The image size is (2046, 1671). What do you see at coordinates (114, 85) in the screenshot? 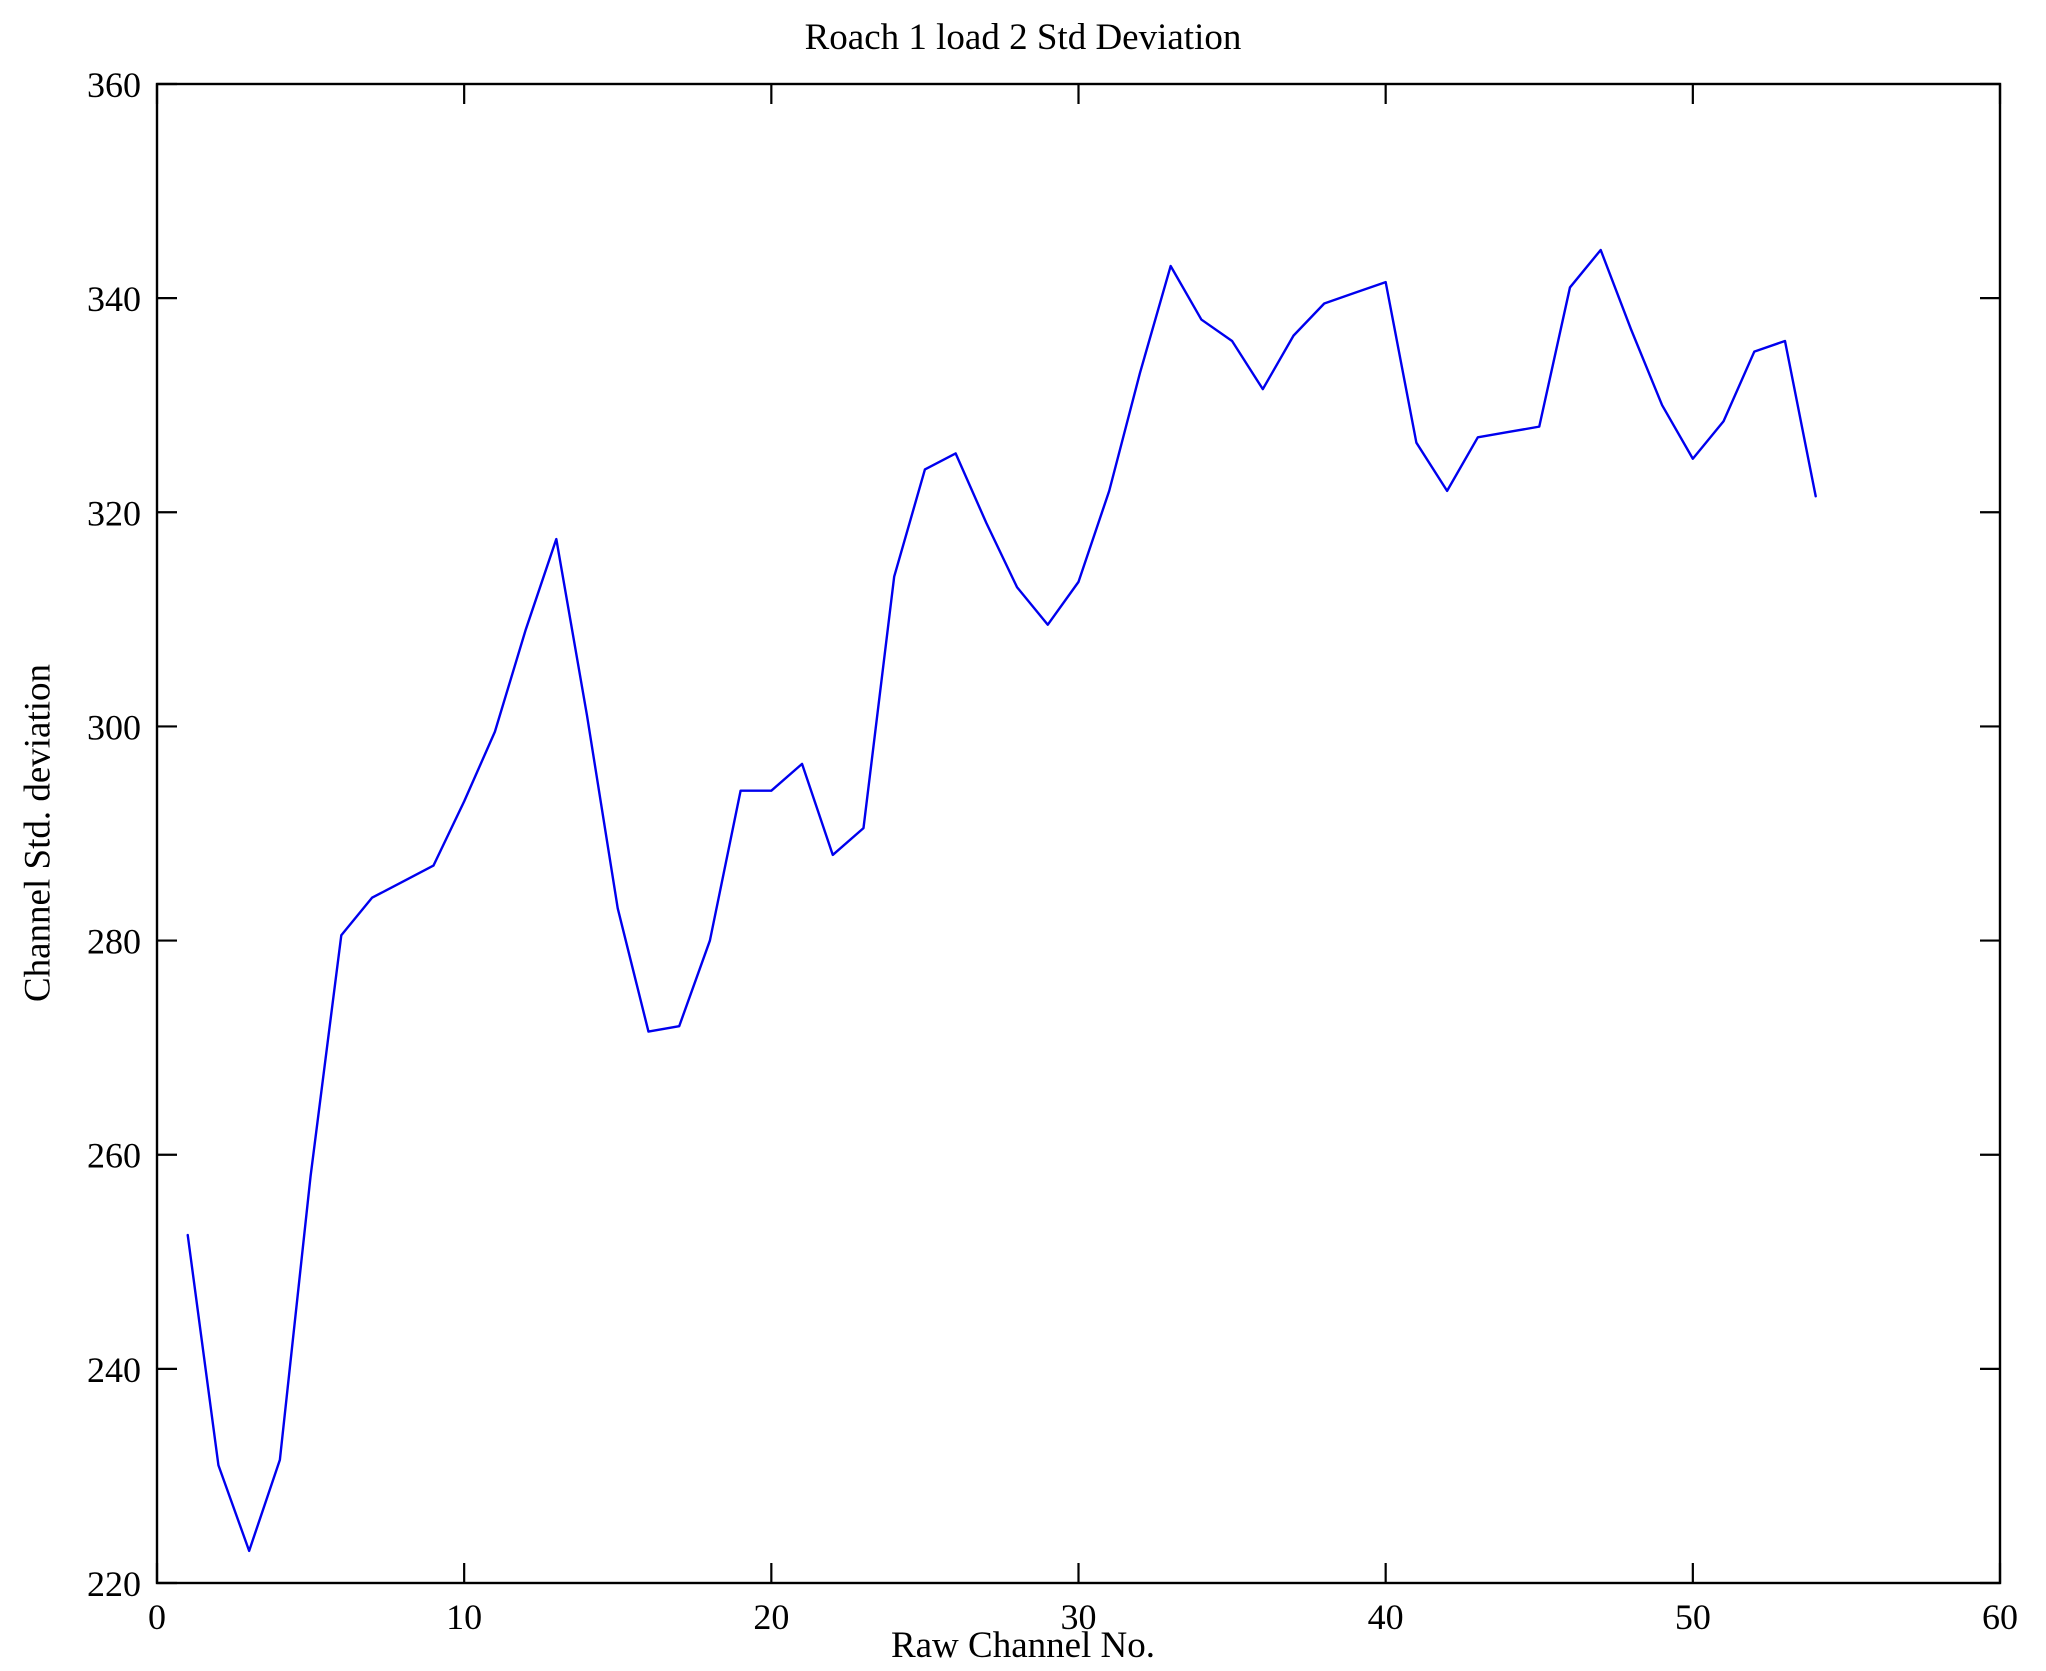
I see `y-tick-label: 360` at bounding box center [114, 85].